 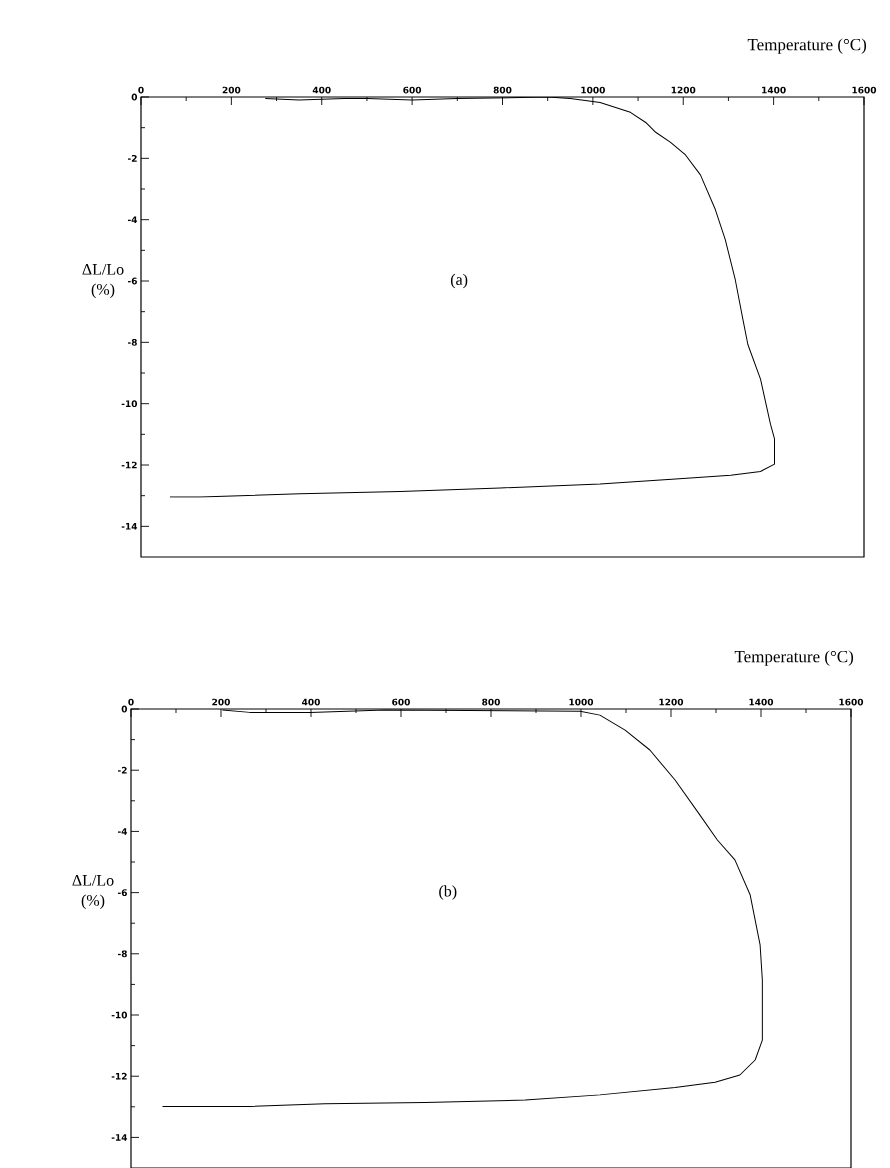 I want to click on x-tick-label: 0, so click(x=141, y=90).